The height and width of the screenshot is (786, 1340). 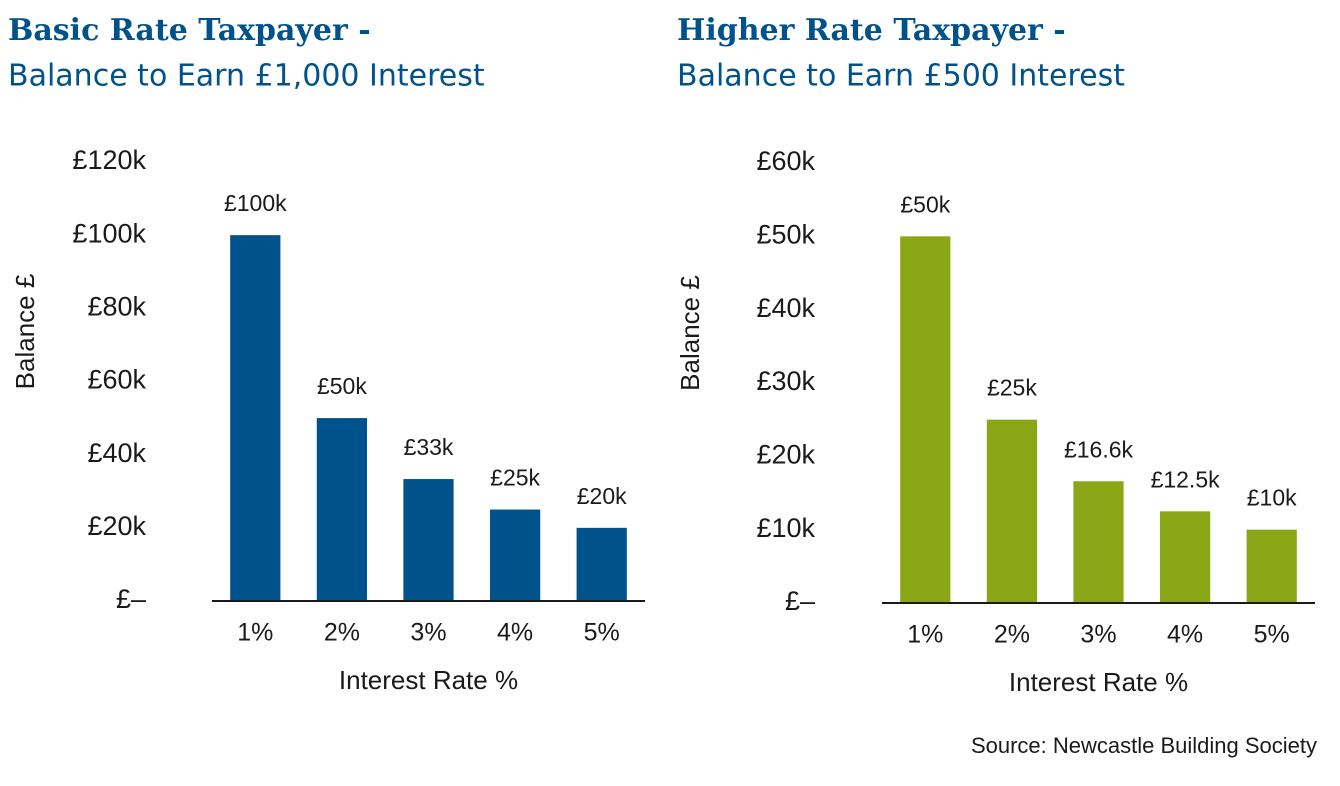 What do you see at coordinates (602, 496) in the screenshot?
I see `value-label: £20k` at bounding box center [602, 496].